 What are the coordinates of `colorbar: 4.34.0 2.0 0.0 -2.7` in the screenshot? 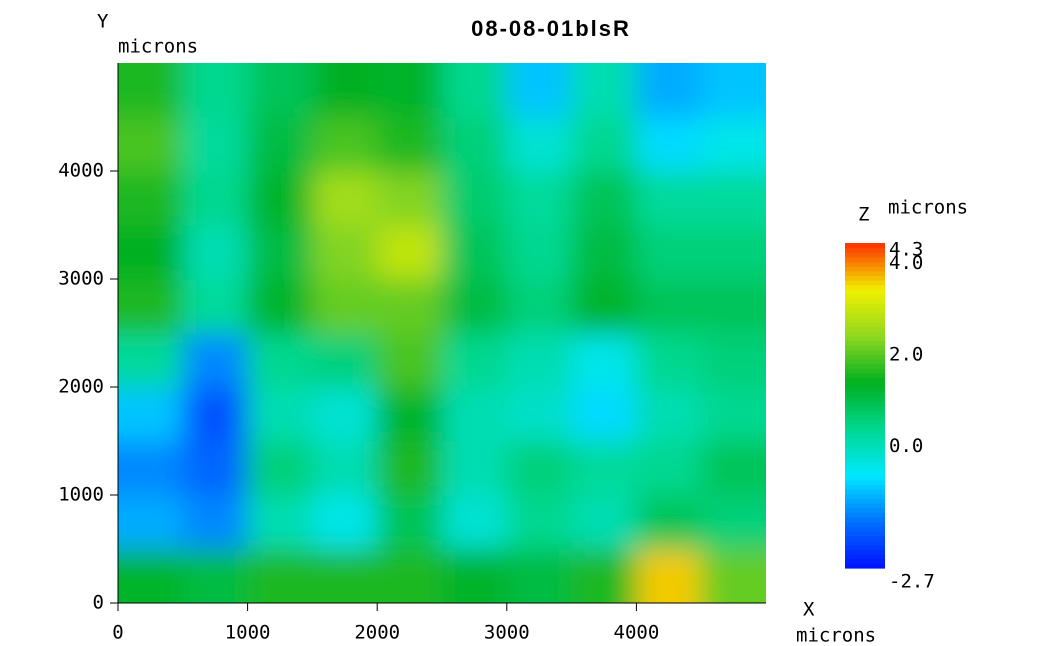 It's located at (890, 416).